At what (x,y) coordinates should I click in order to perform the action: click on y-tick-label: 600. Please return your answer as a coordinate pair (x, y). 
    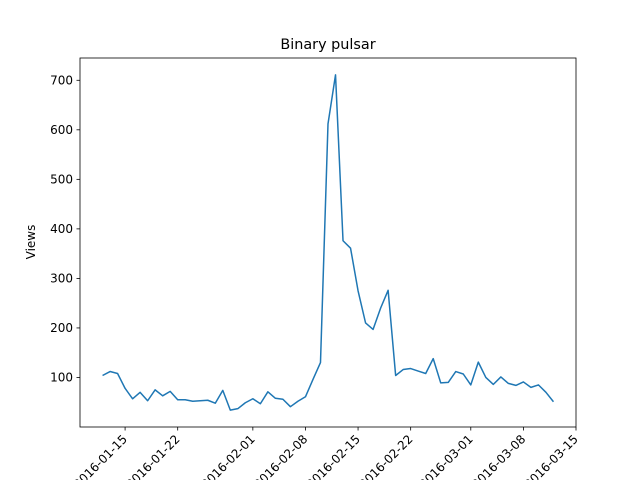
    Looking at the image, I should click on (61, 130).